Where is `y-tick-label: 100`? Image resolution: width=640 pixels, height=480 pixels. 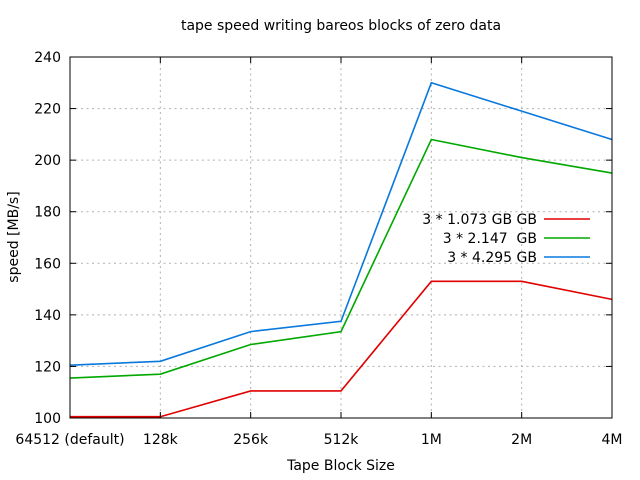 y-tick-label: 100 is located at coordinates (47, 419).